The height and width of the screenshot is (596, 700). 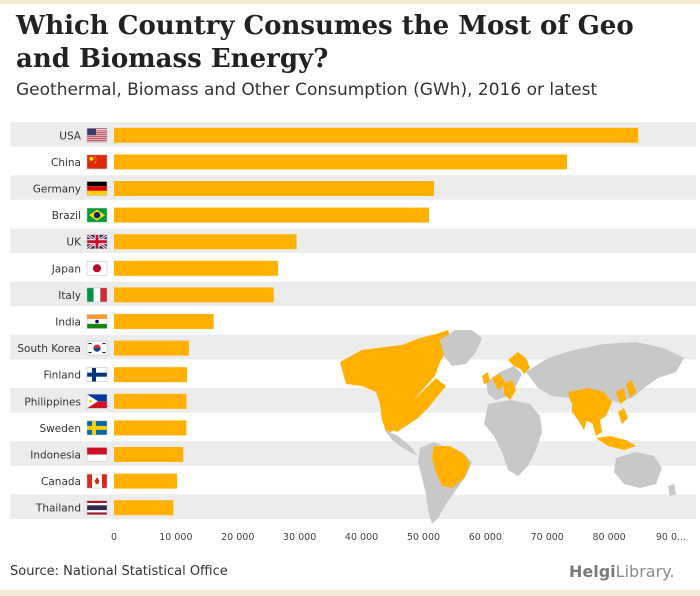 What do you see at coordinates (150, 428) in the screenshot?
I see `bar-sweden` at bounding box center [150, 428].